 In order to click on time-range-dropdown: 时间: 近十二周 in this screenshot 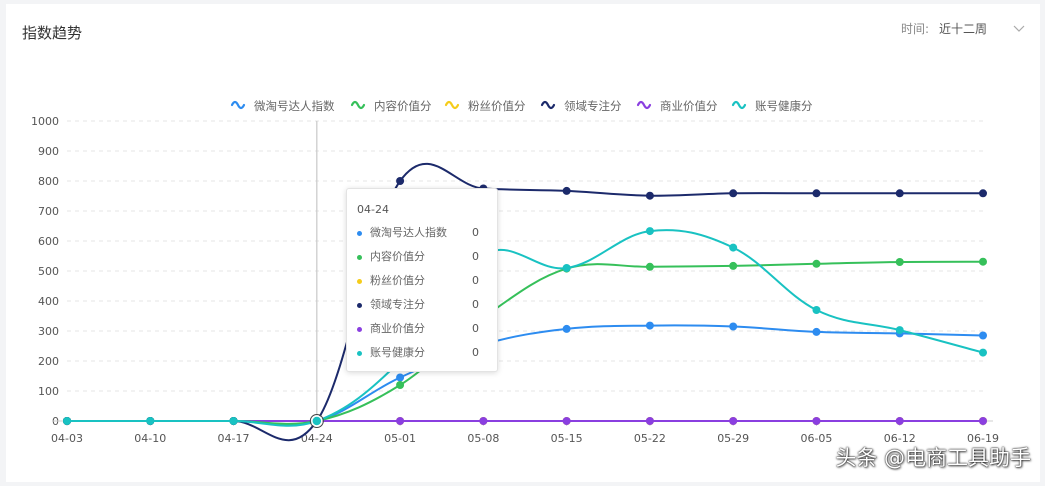, I will do `click(963, 28)`.